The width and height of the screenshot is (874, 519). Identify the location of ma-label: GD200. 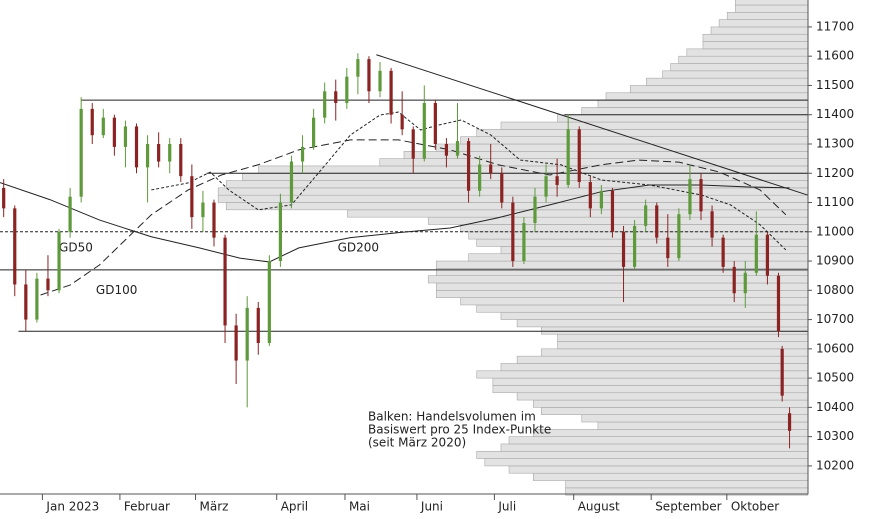
(358, 247).